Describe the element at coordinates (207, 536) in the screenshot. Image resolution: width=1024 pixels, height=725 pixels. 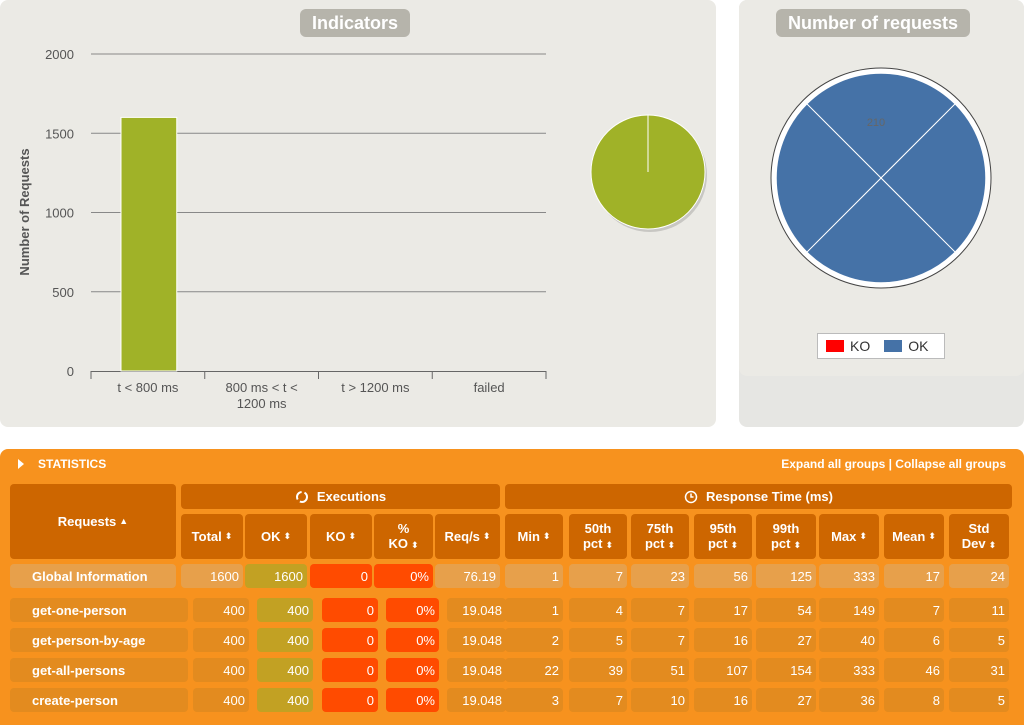
I see `column-header-label: Total` at that location.